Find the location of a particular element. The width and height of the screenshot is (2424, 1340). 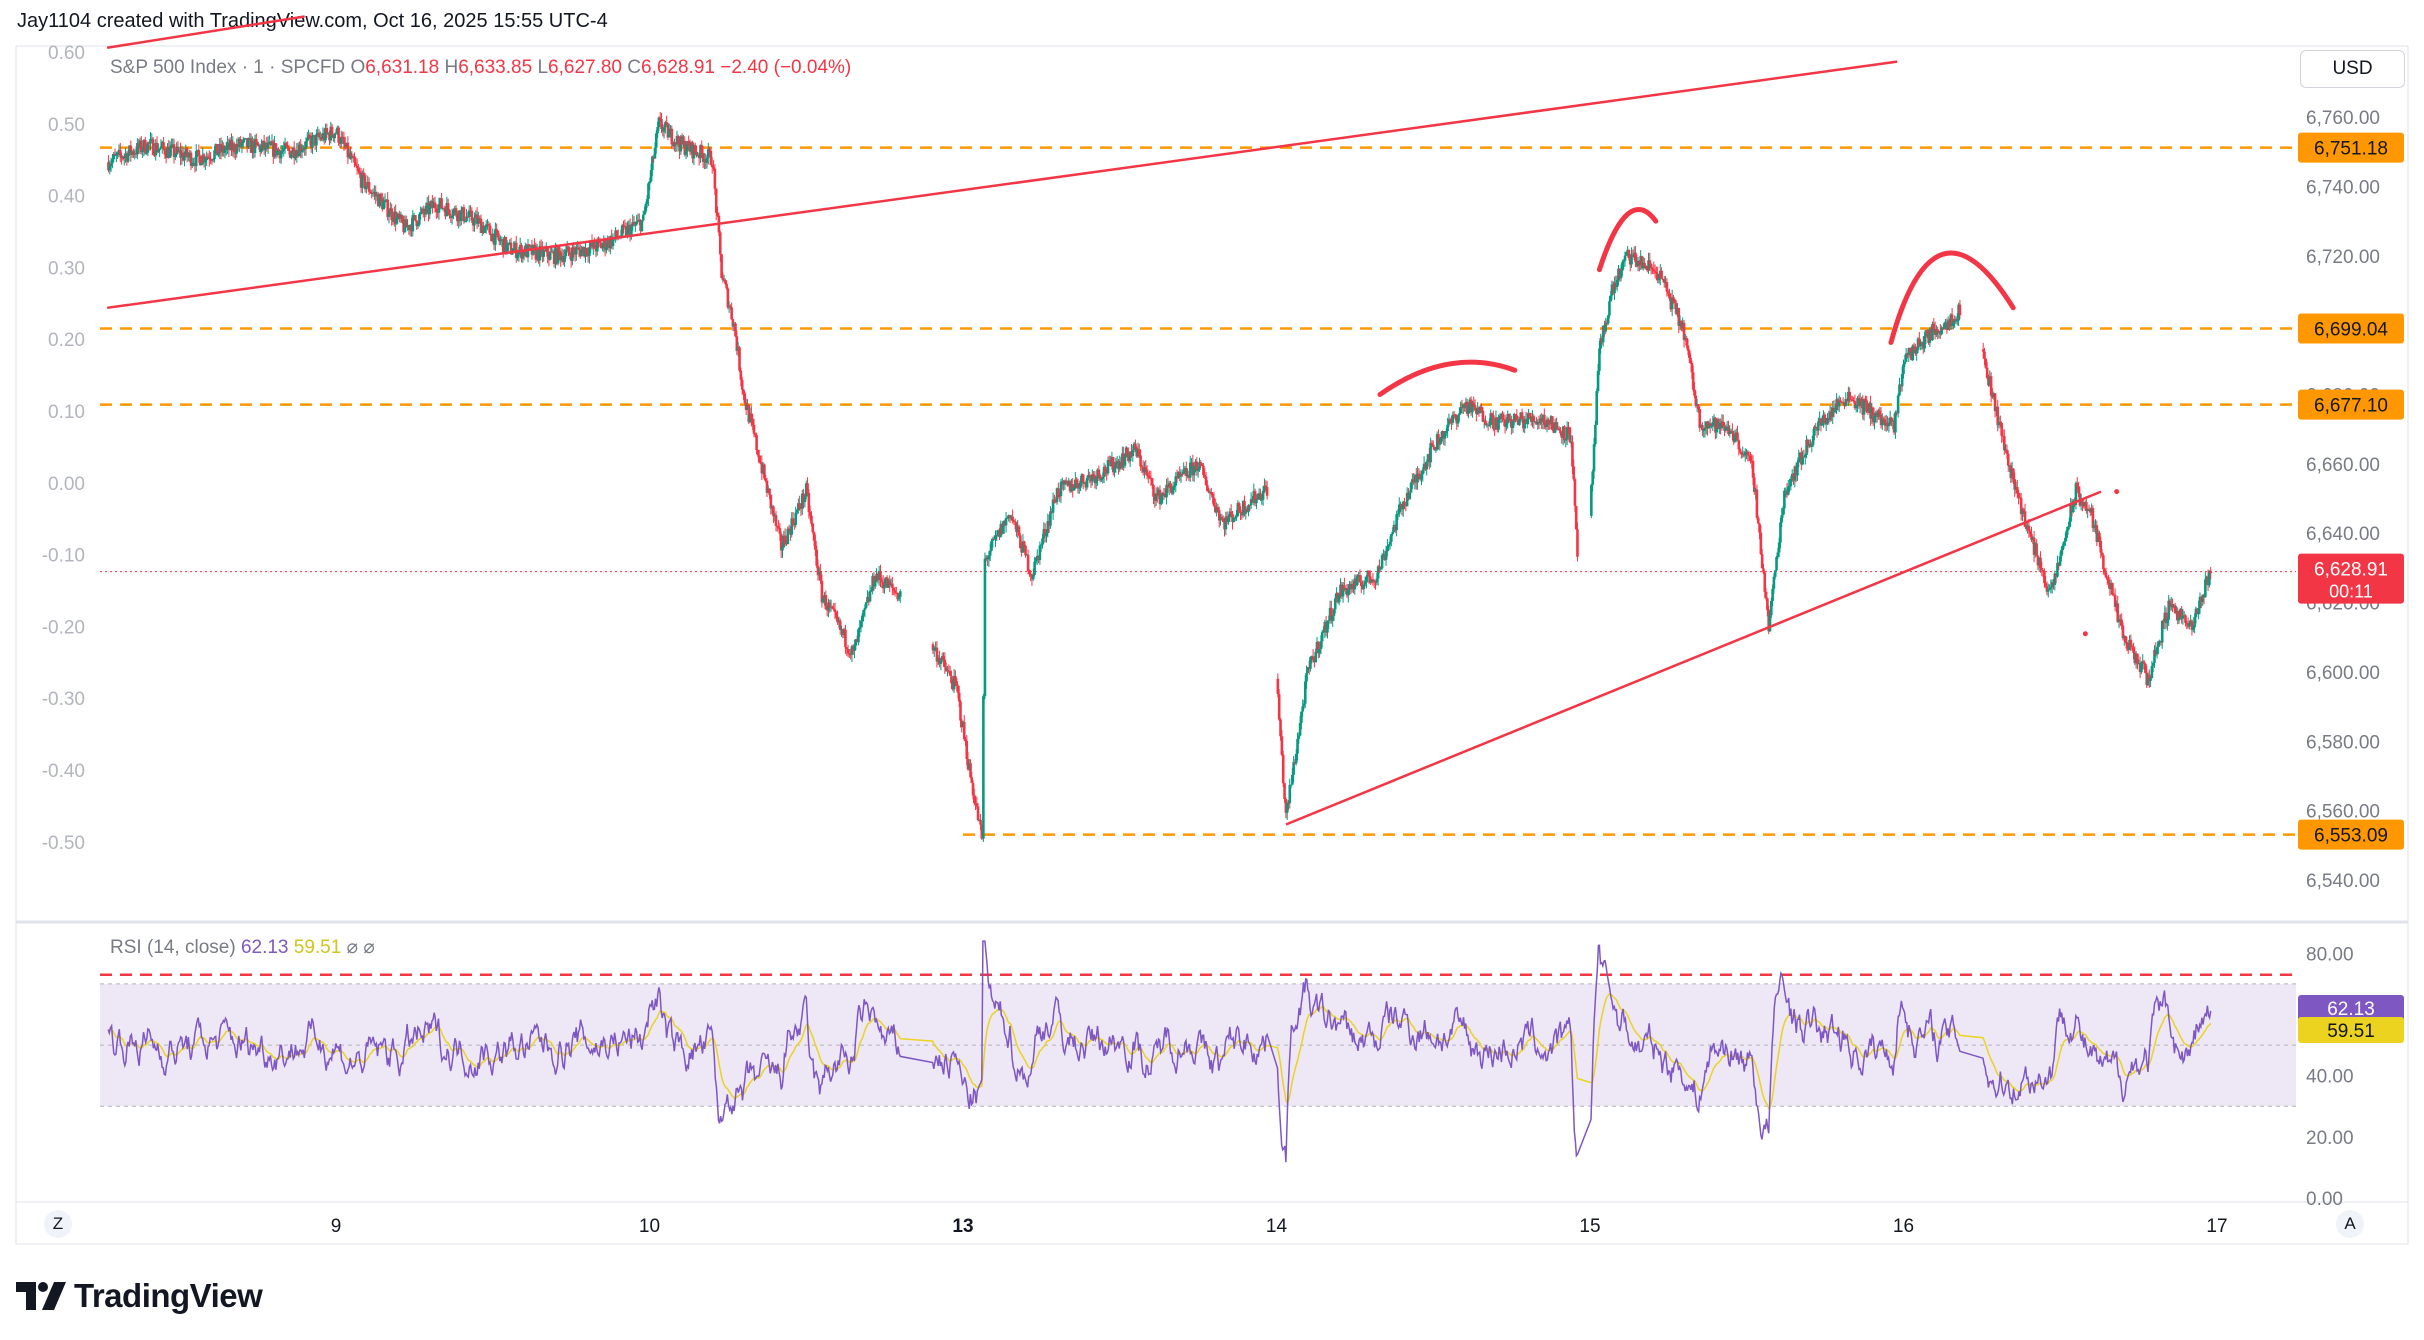

timezone-button: Z is located at coordinates (58, 1224).